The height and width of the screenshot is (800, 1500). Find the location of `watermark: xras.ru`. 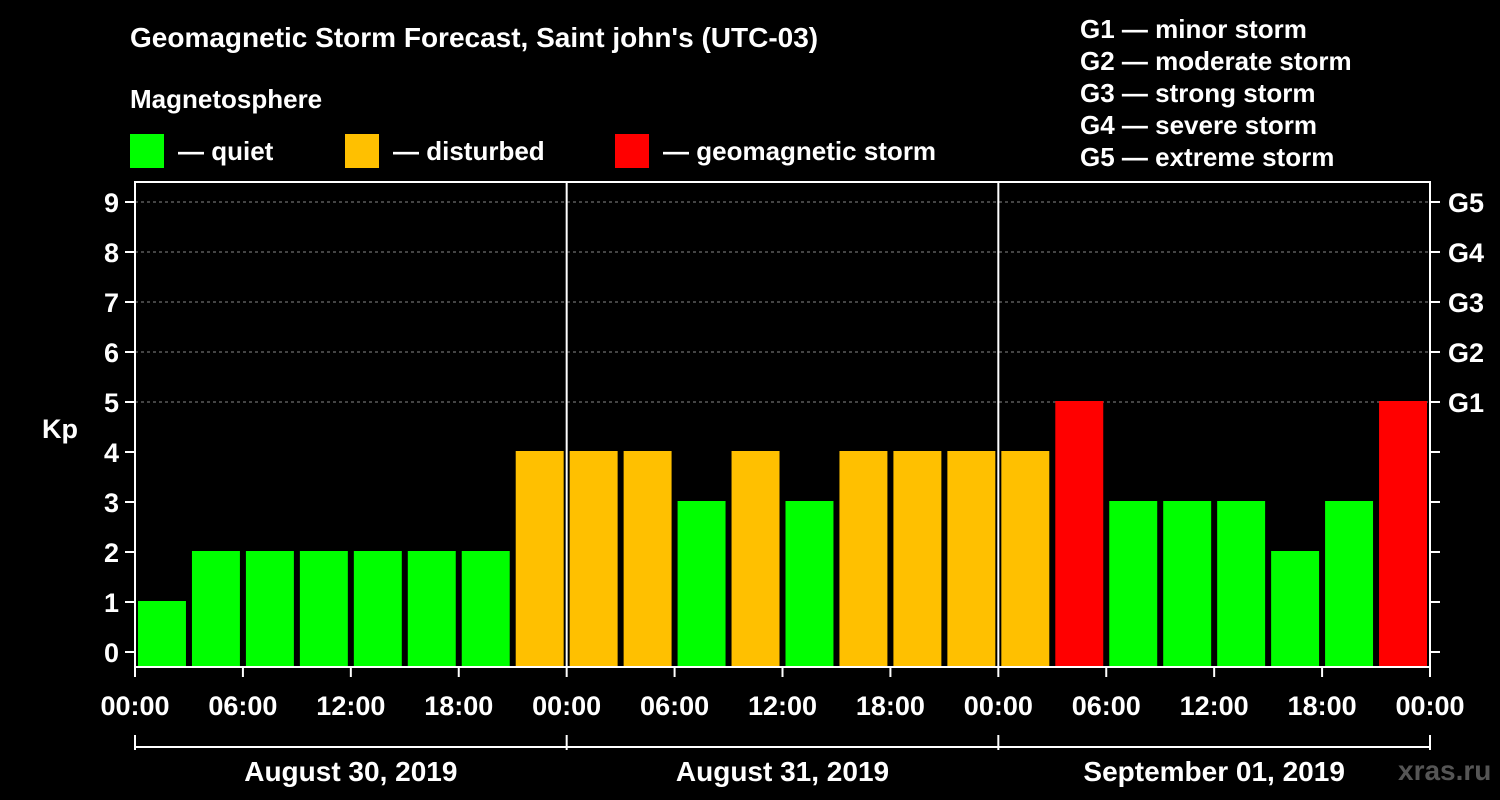

watermark: xras.ru is located at coordinates (1445, 770).